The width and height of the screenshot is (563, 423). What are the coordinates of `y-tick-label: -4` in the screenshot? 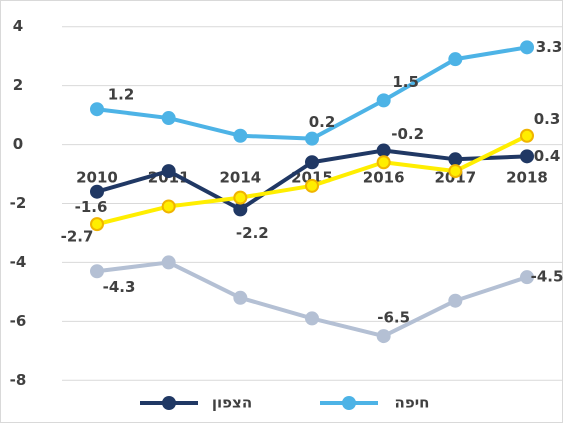 It's located at (18, 262).